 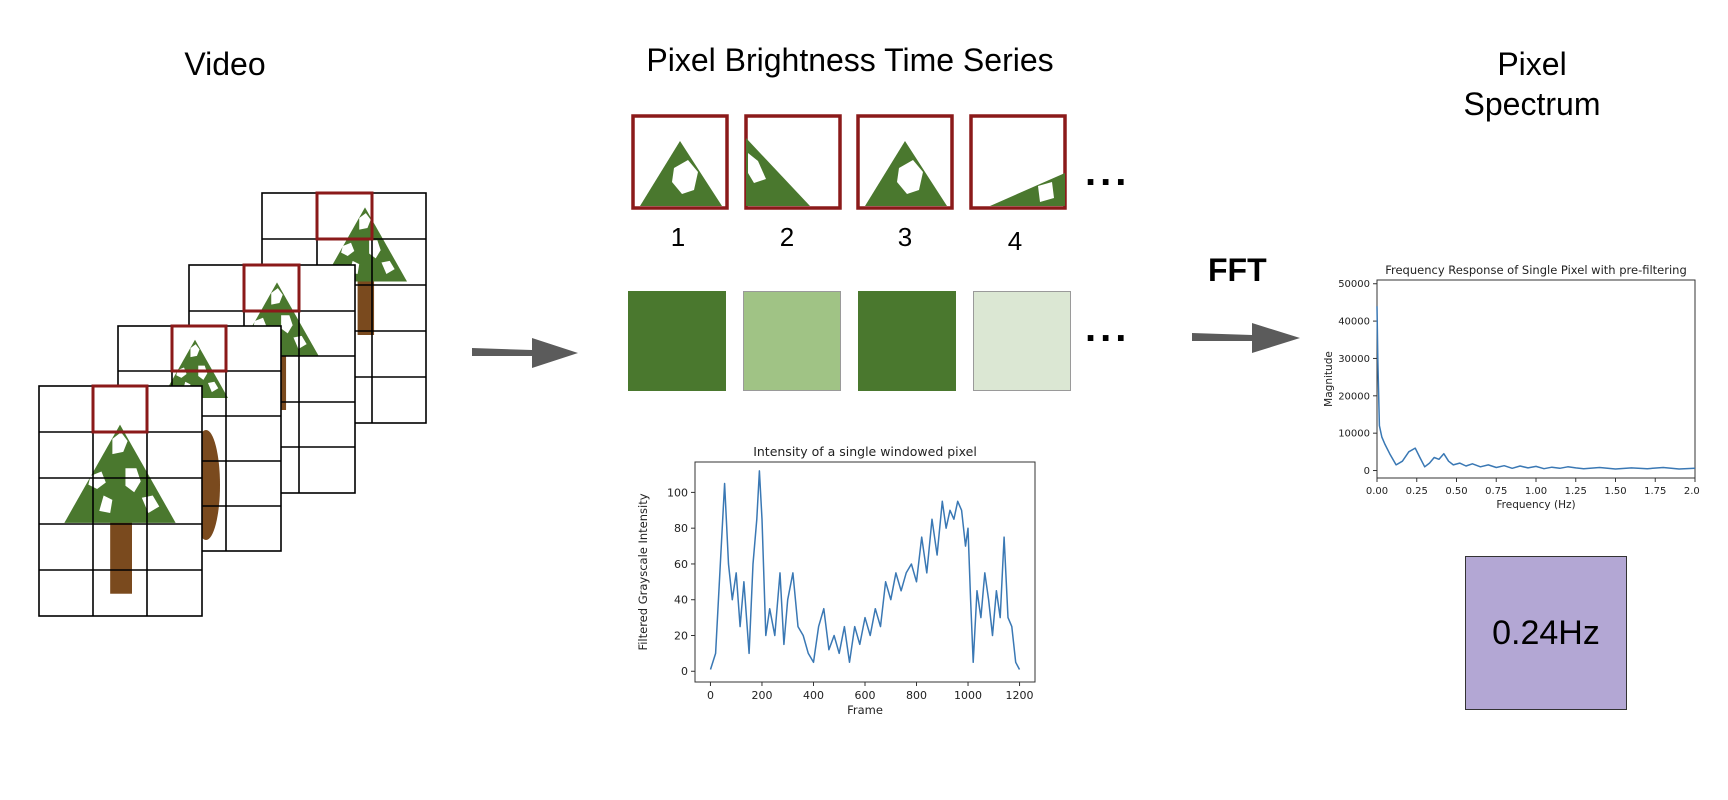 I want to click on y-tick-label: 60, so click(x=681, y=564).